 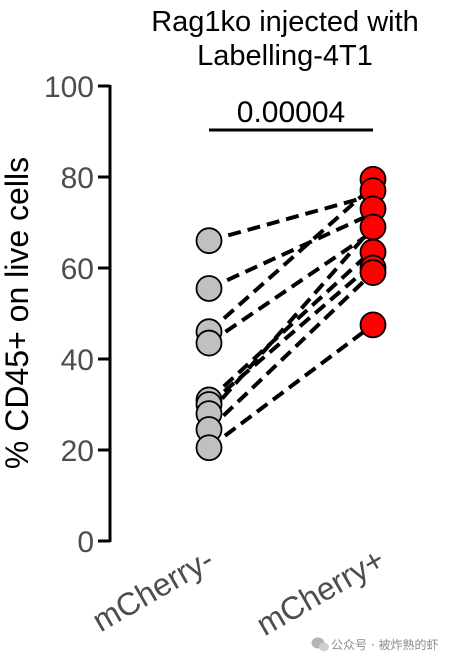 I want to click on y-tick-label: 100, so click(x=69, y=87).